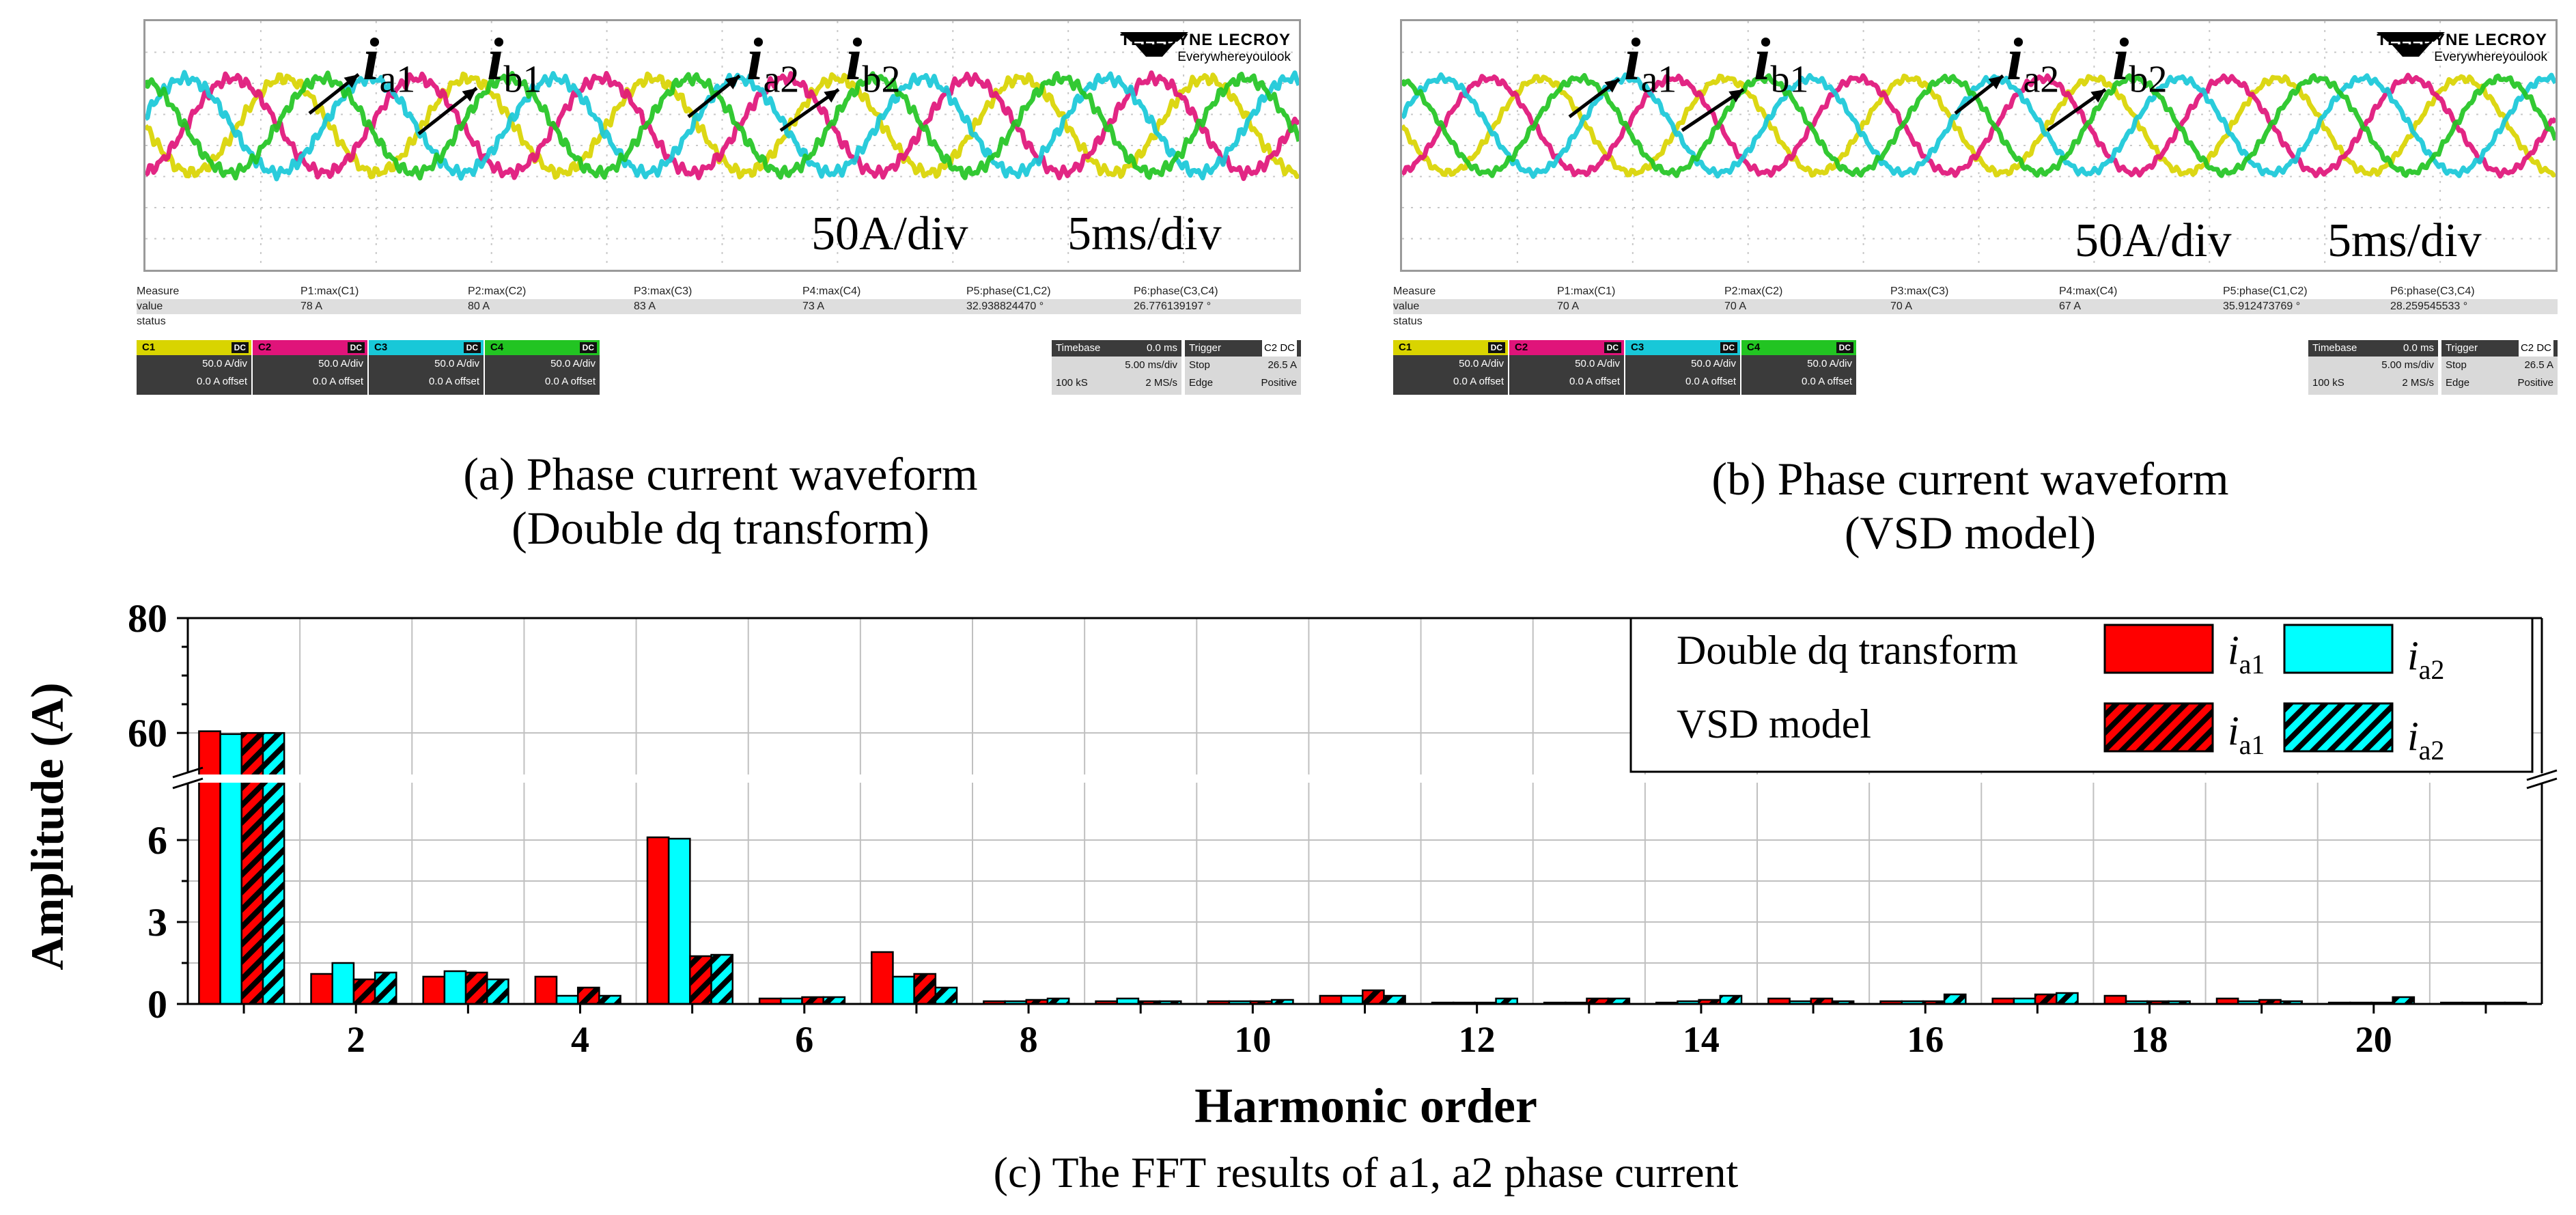 This screenshot has width=2576, height=1215. Describe the element at coordinates (925, 989) in the screenshot. I see `bar-3-h7` at that location.